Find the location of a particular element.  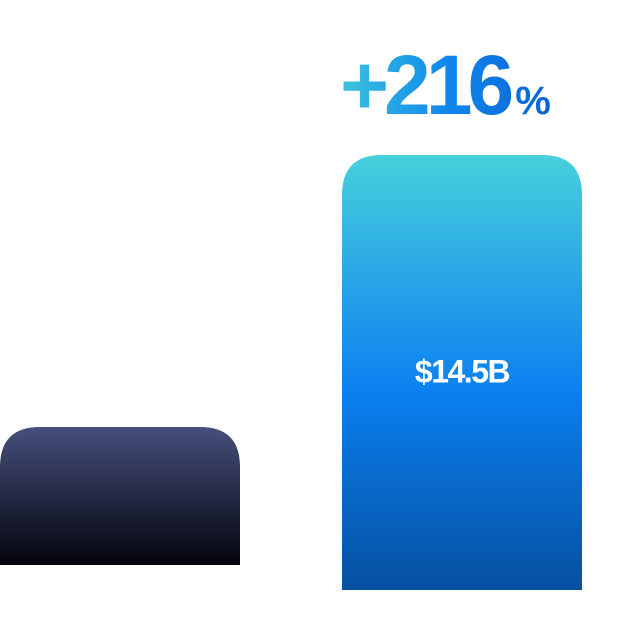

bar is located at coordinates (120, 496).